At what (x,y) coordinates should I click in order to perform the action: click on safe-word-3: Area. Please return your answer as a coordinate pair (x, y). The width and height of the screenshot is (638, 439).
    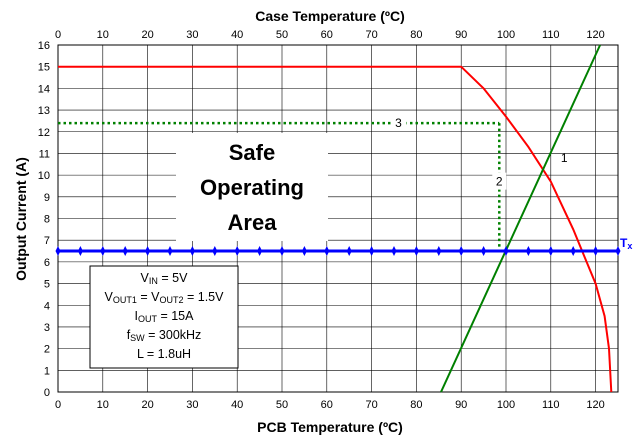
    Looking at the image, I should click on (253, 222).